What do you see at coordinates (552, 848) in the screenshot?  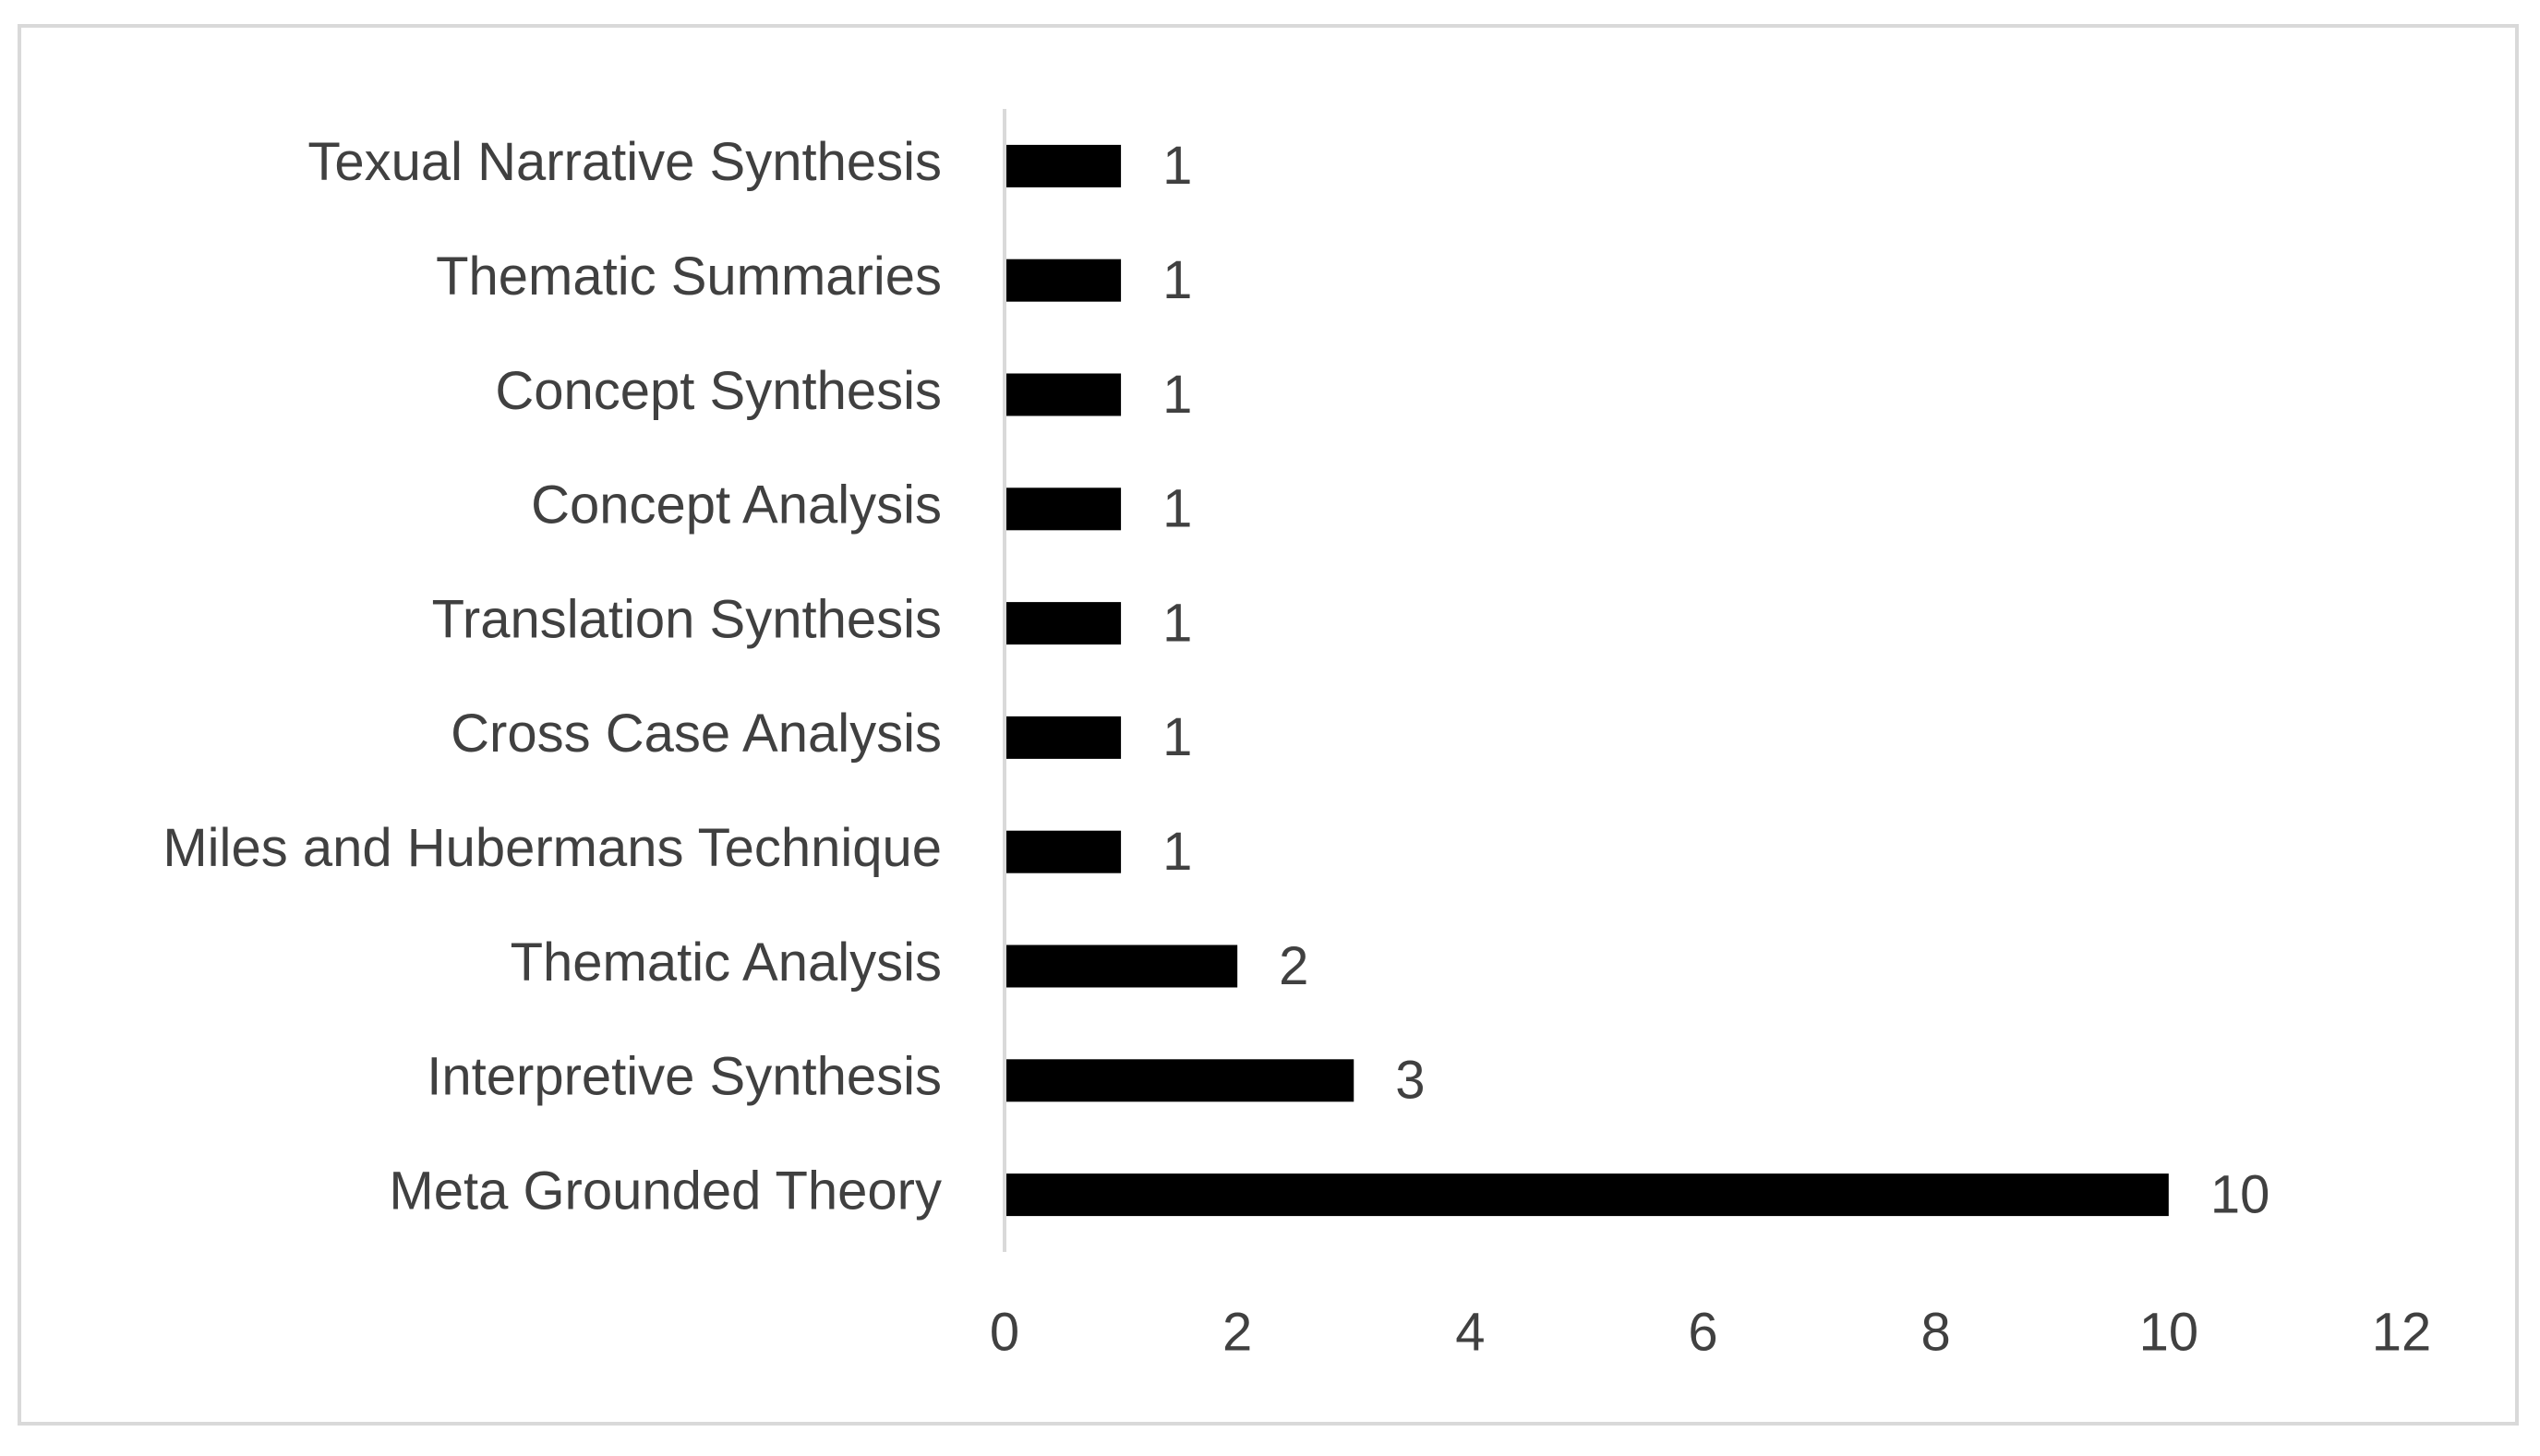 I see `y-tick-label: Miles and Hubermans Technique` at bounding box center [552, 848].